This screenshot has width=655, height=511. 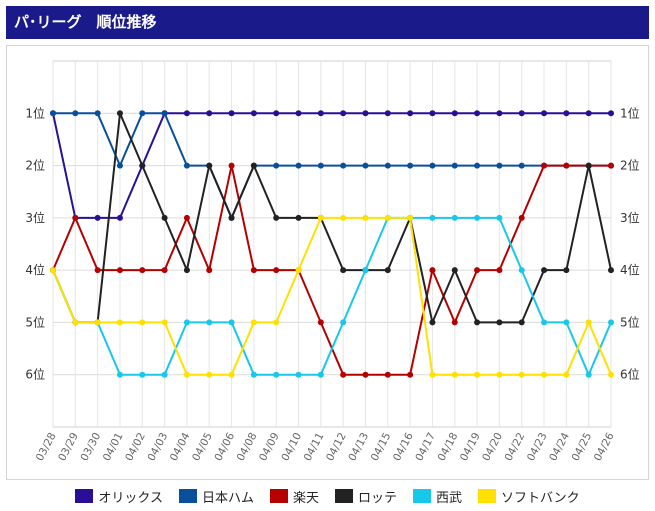 What do you see at coordinates (224, 446) in the screenshot?
I see `x-tick-label: 04/06` at bounding box center [224, 446].